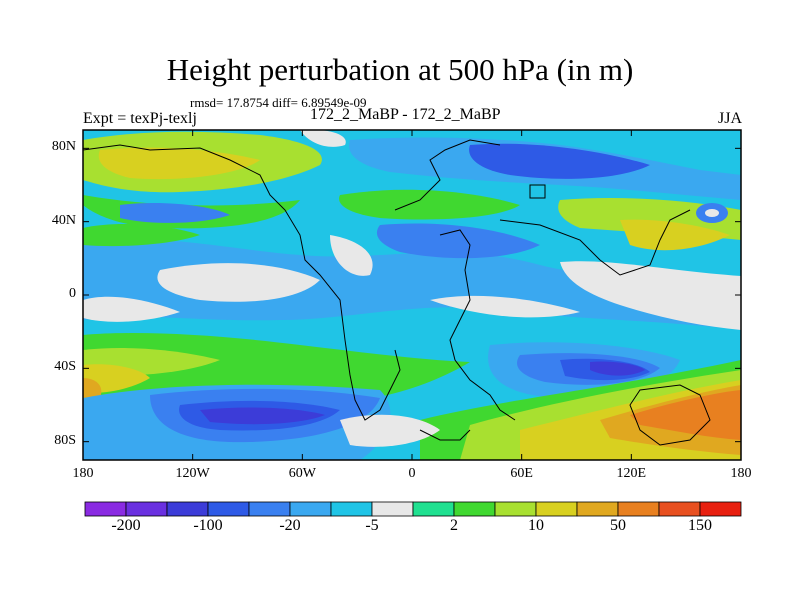 Image resolution: width=800 pixels, height=600 pixels. I want to click on left-subtitle: Expt = texPj-texlj, so click(140, 118).